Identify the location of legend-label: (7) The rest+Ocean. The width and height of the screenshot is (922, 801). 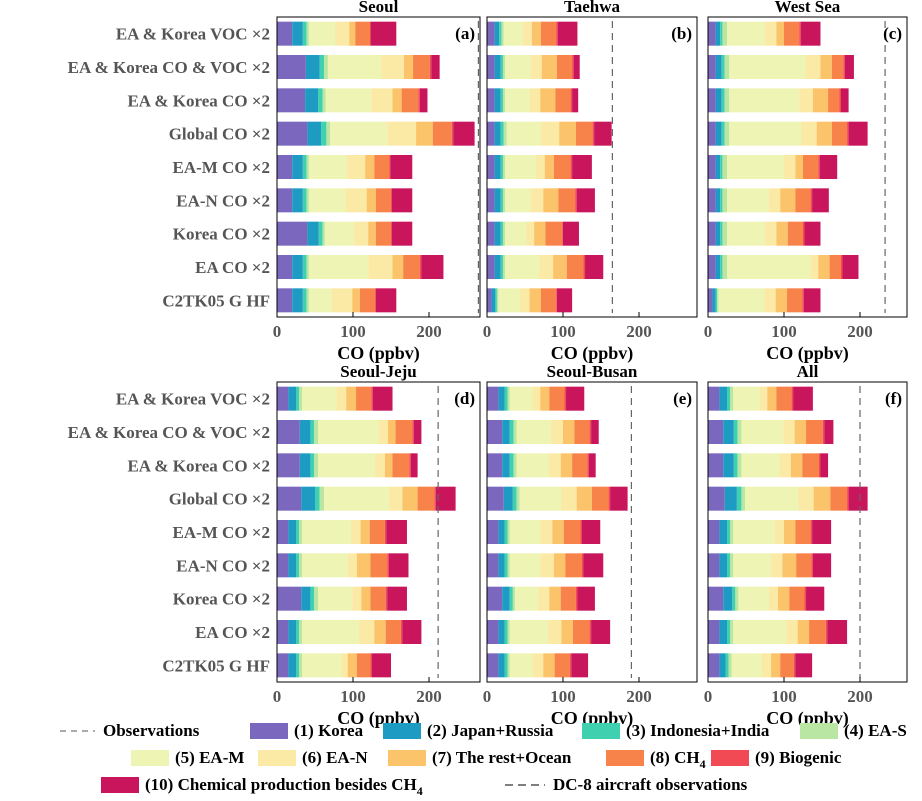
(502, 757).